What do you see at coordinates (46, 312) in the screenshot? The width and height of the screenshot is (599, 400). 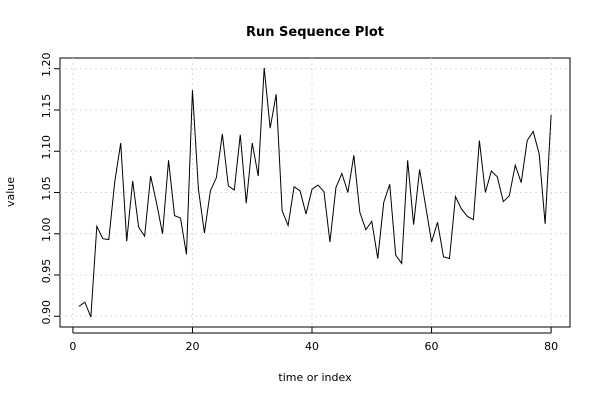 I see `y-tick-label: 0.90` at bounding box center [46, 312].